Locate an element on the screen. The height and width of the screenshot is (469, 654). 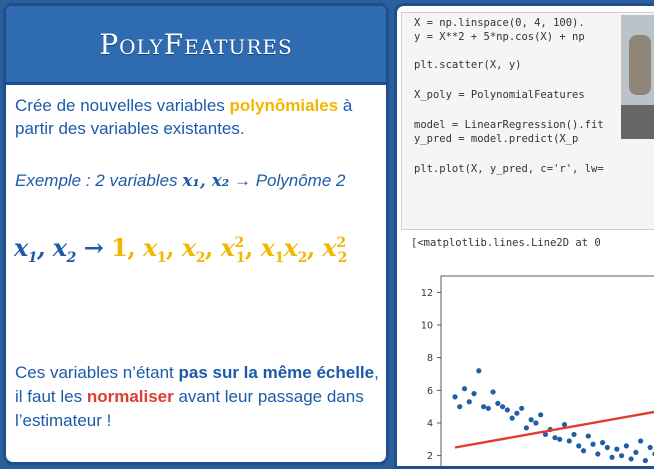
code-line: X_poly = PolynomialFeatures is located at coordinates (499, 95).